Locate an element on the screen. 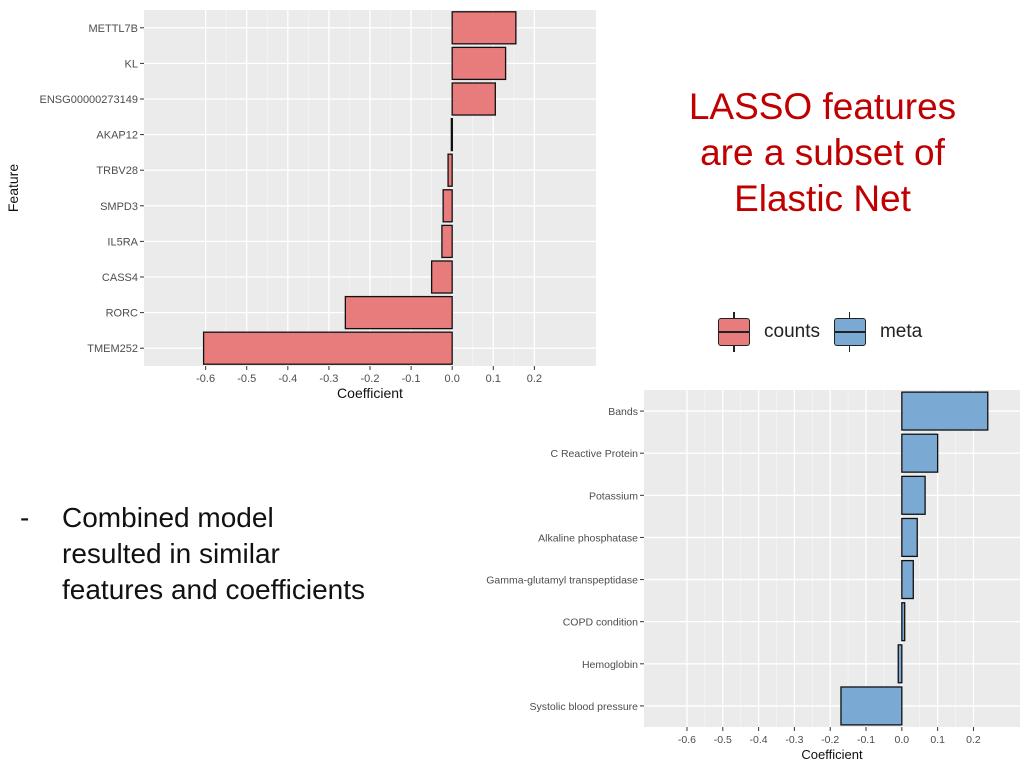  bar-trbv28 is located at coordinates (450, 170).